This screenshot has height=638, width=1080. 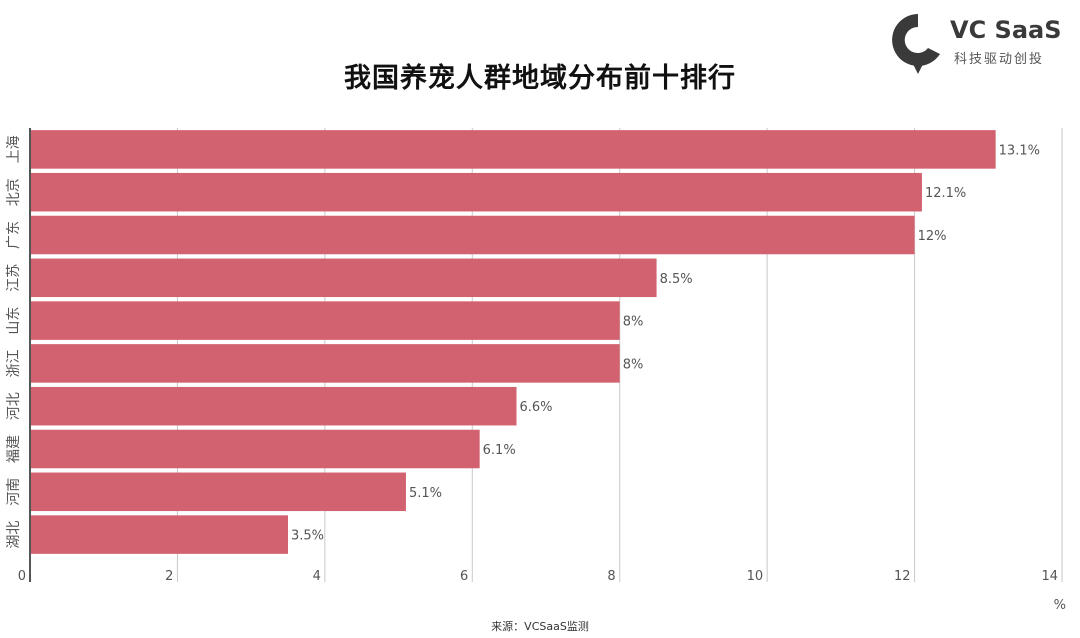 What do you see at coordinates (1049, 576) in the screenshot?
I see `x-tick-label: 14` at bounding box center [1049, 576].